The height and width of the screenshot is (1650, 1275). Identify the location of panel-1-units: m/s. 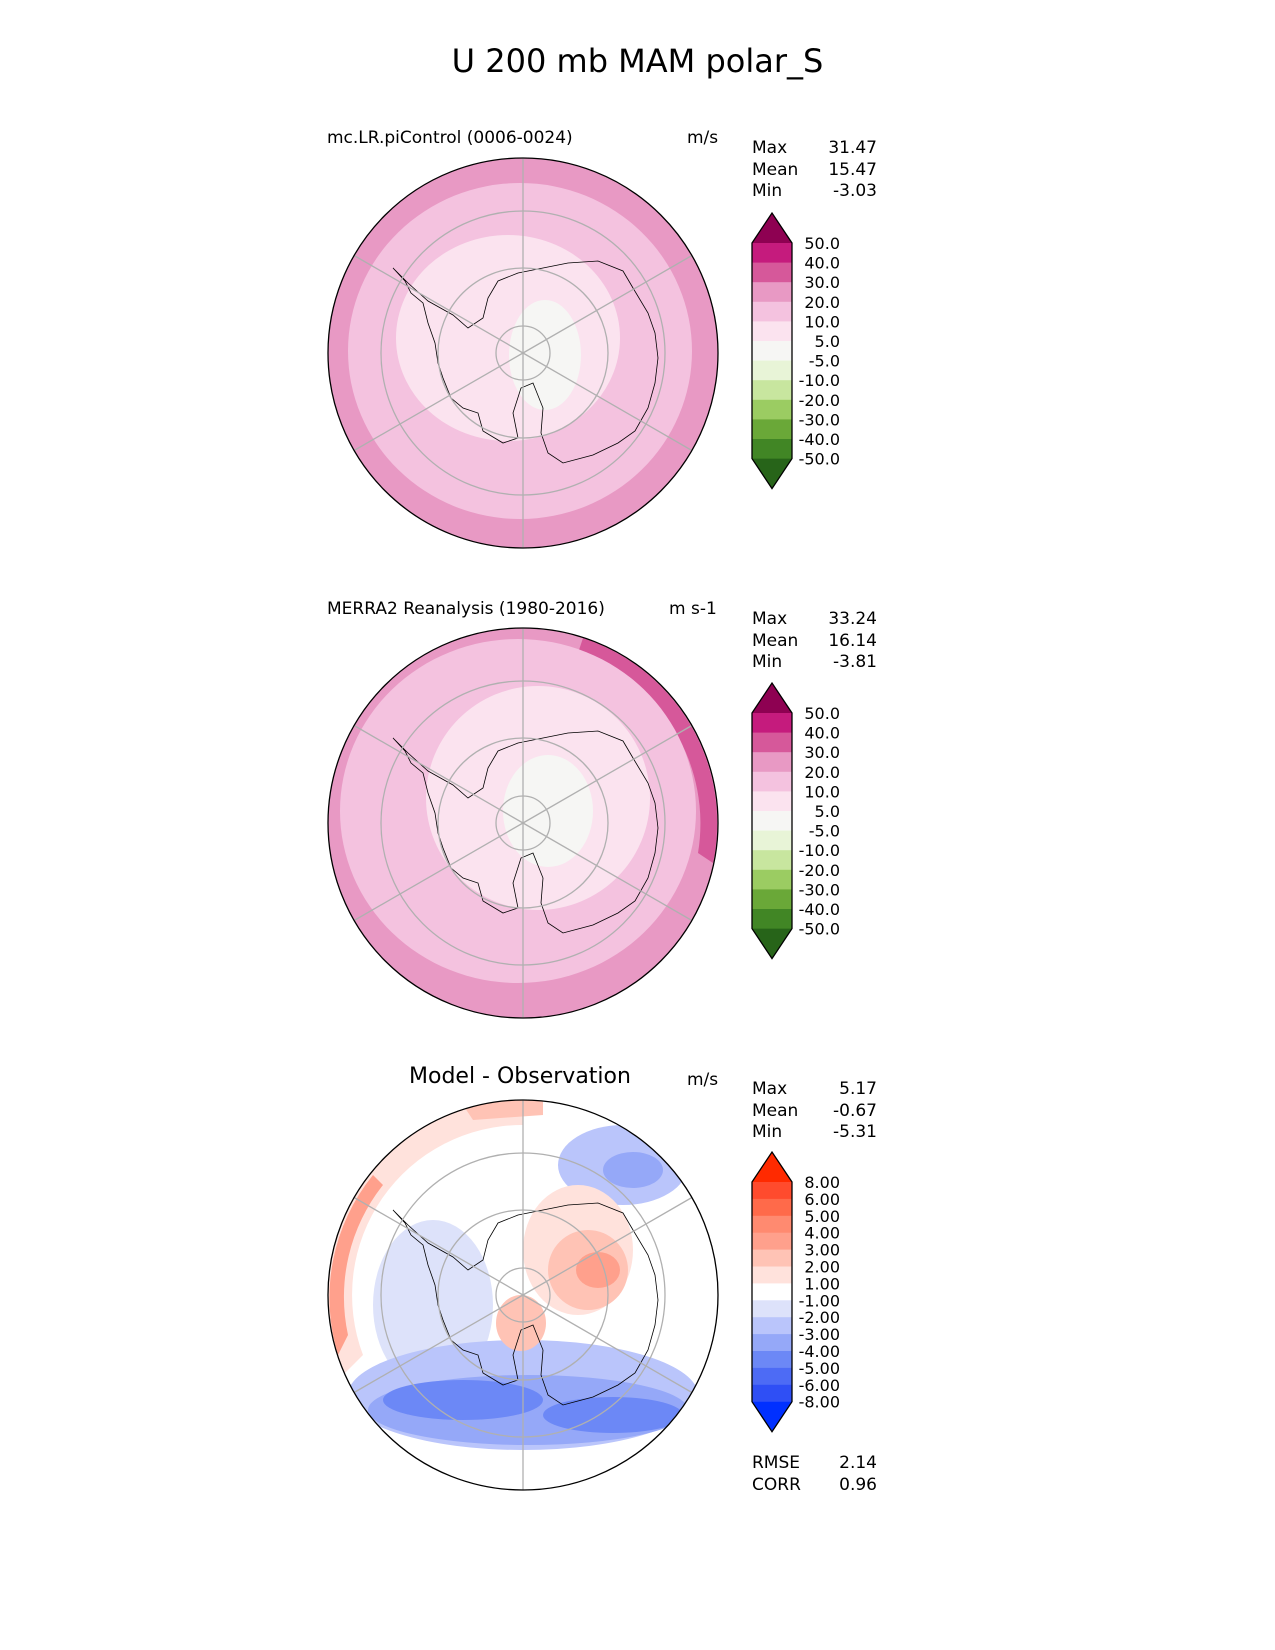
(703, 138).